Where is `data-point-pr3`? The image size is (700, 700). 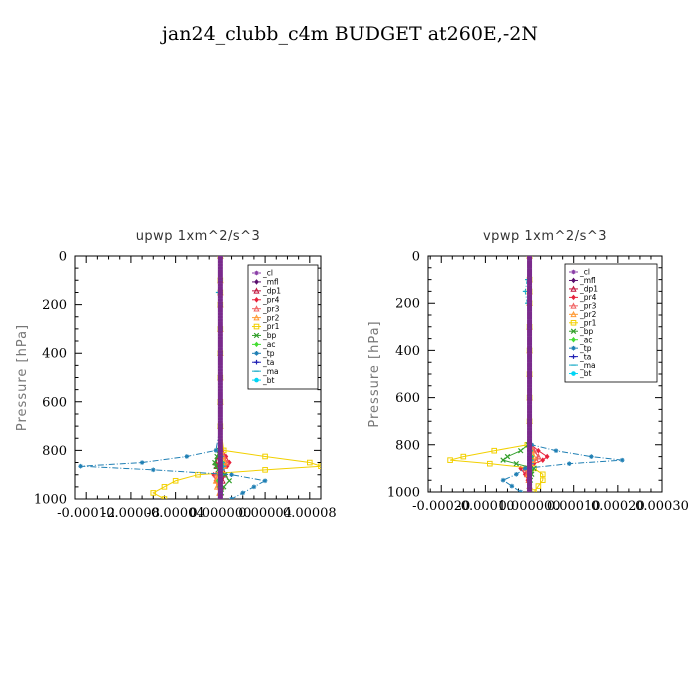
data-point-pr3 is located at coordinates (538, 456).